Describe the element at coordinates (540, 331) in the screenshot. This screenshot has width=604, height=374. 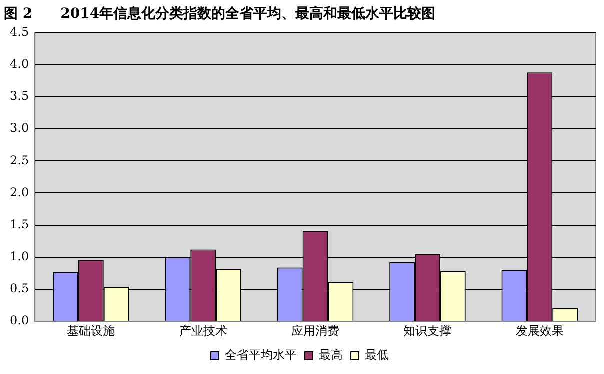
I see `x-tick-label: 发展效果` at that location.